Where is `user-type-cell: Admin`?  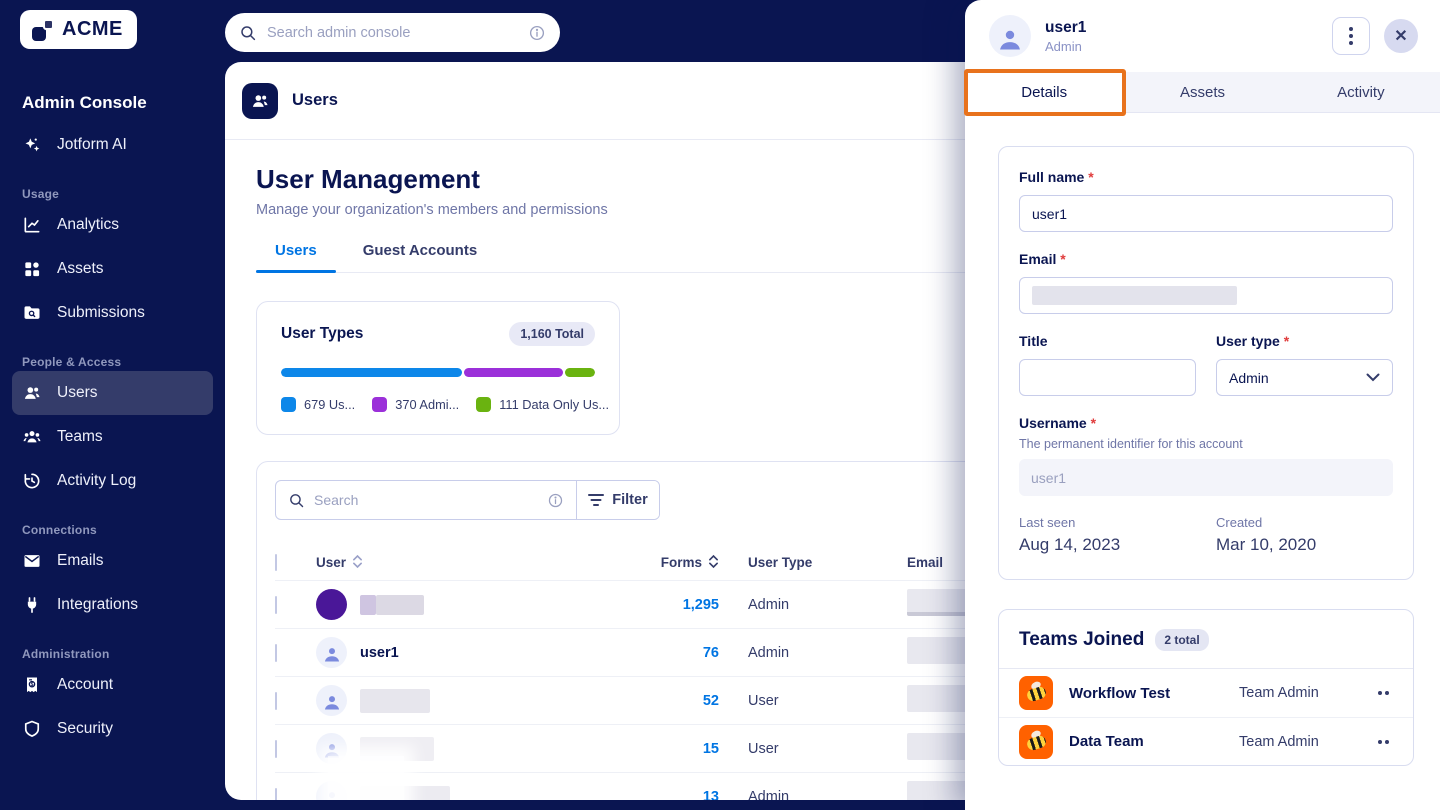
user-type-cell: Admin is located at coordinates (769, 794).